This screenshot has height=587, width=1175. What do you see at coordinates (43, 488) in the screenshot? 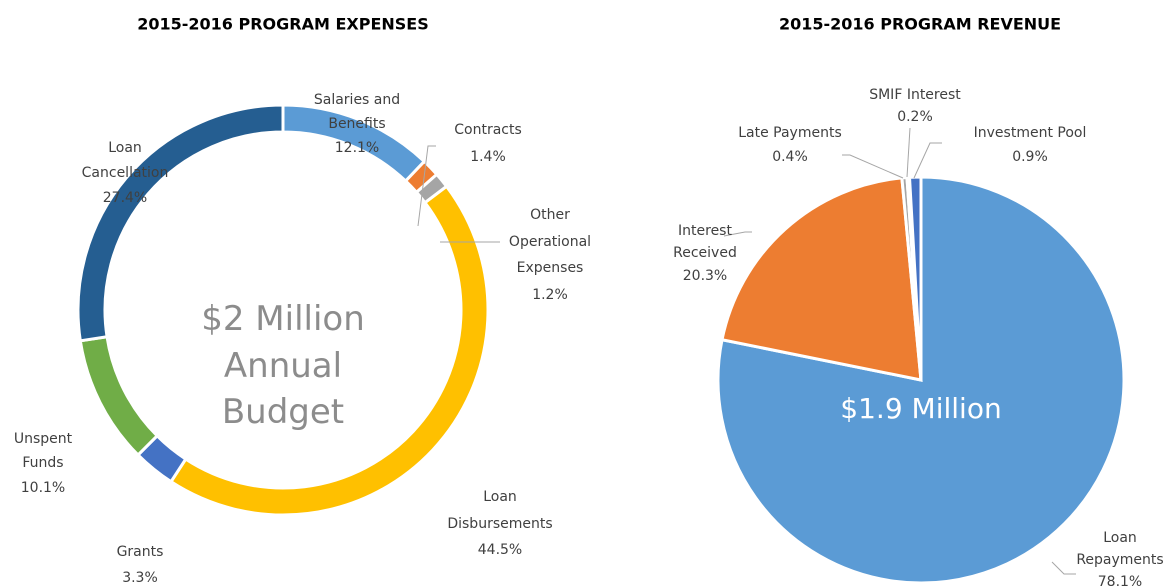
I see `value-label: 10.1%` at bounding box center [43, 488].